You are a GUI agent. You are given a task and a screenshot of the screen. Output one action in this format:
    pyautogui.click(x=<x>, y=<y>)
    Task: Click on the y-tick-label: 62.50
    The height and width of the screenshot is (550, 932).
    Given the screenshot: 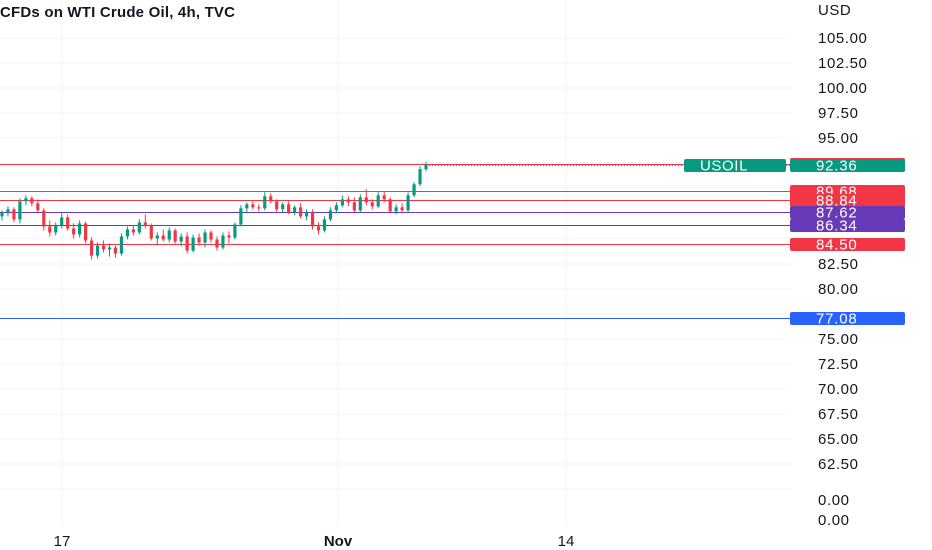 What is the action you would take?
    pyautogui.click(x=838, y=464)
    